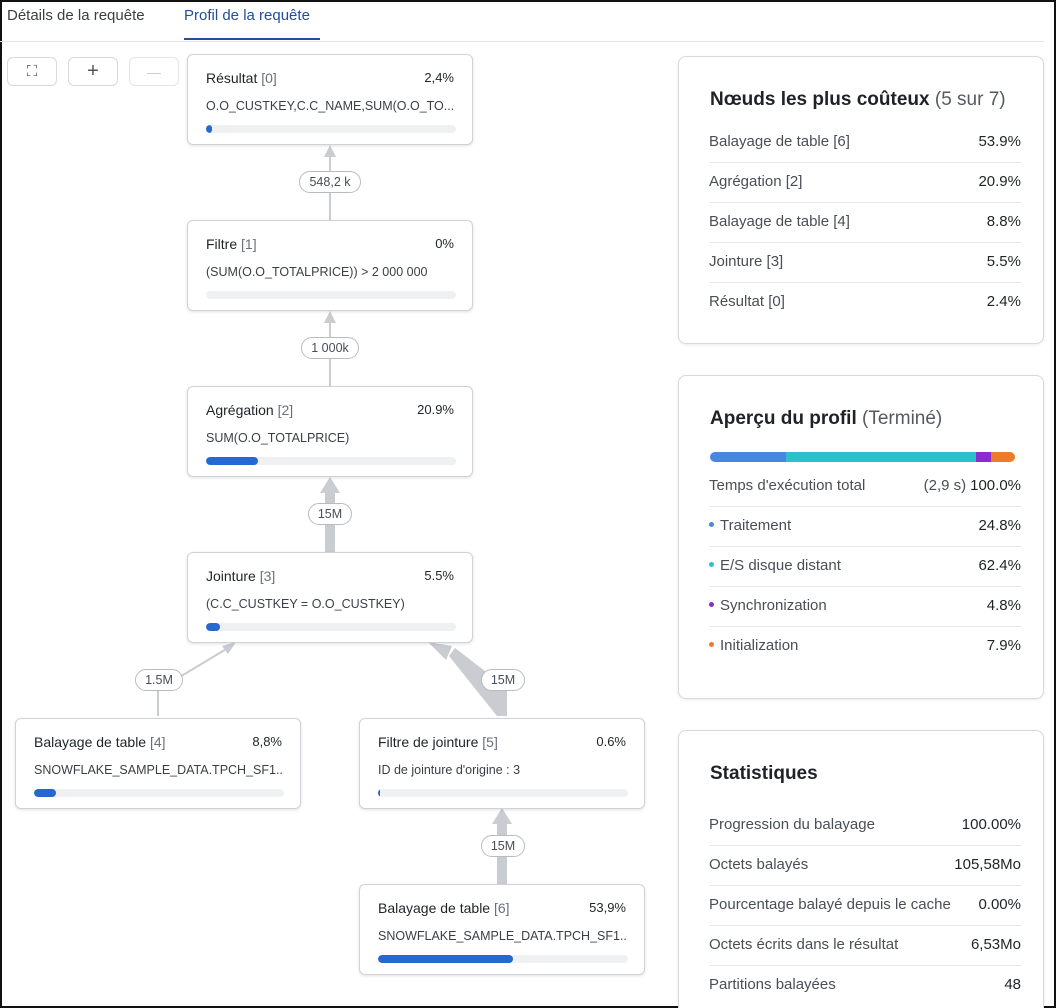 Image resolution: width=1056 pixels, height=1008 pixels. I want to click on node-index: [4], so click(157, 742).